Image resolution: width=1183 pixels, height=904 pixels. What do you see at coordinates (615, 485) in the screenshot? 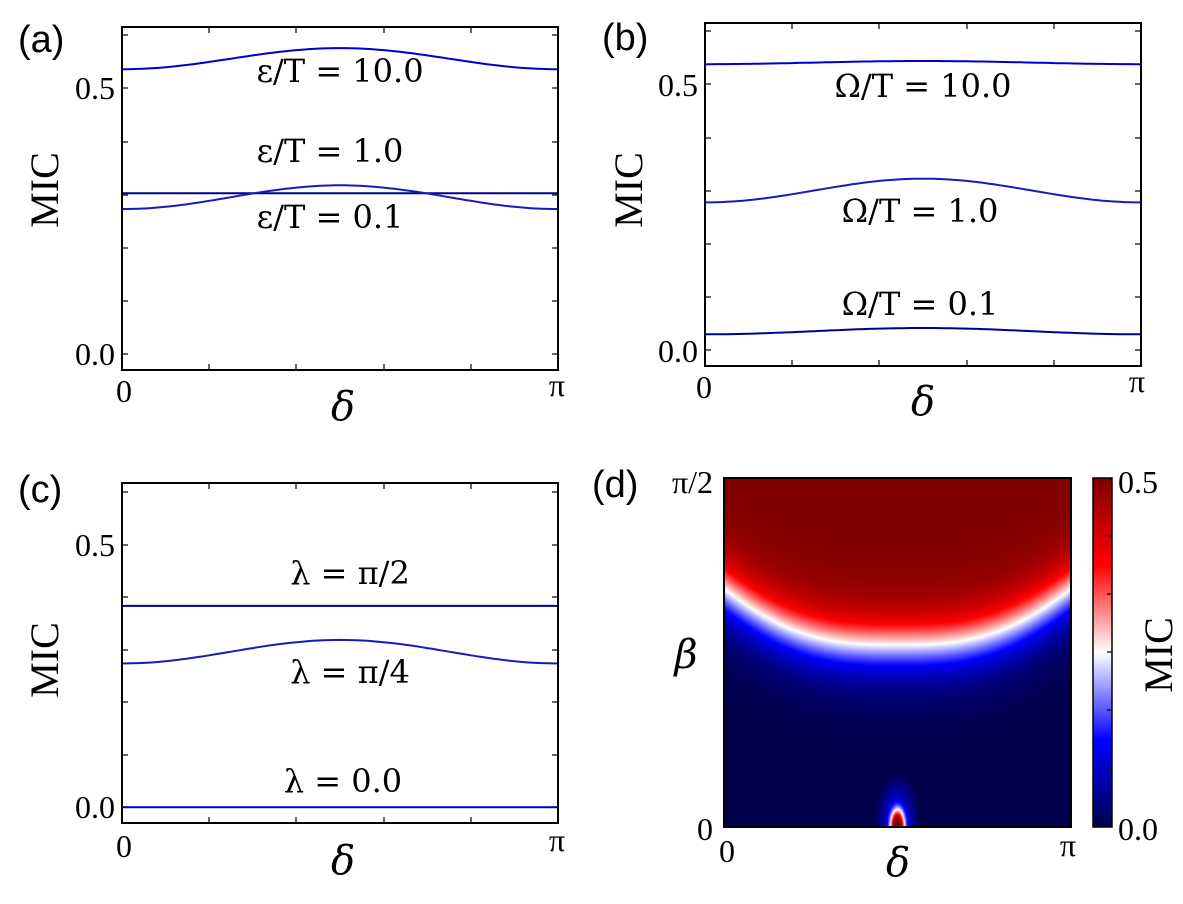
I see `panel-d-label: (d)` at bounding box center [615, 485].